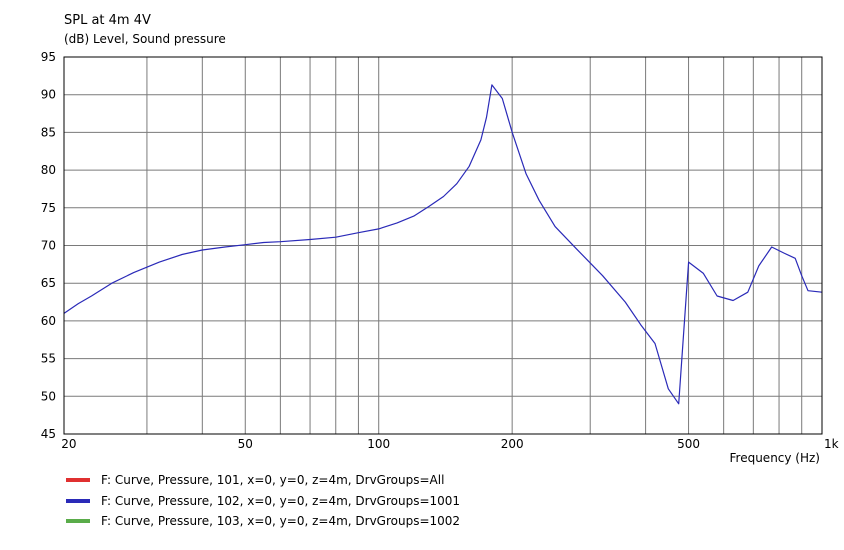 The image size is (844, 550). I want to click on x-tick-label: 100, so click(378, 444).